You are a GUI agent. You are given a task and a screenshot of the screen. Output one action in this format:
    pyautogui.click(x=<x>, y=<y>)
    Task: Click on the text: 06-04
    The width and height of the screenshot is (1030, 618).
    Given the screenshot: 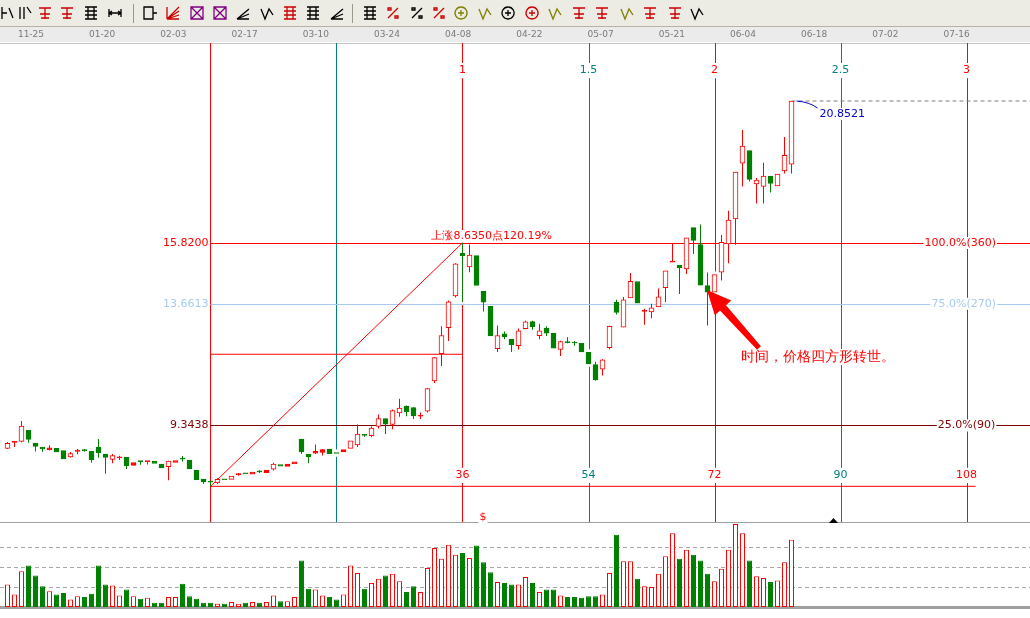 What is the action you would take?
    pyautogui.click(x=743, y=34)
    